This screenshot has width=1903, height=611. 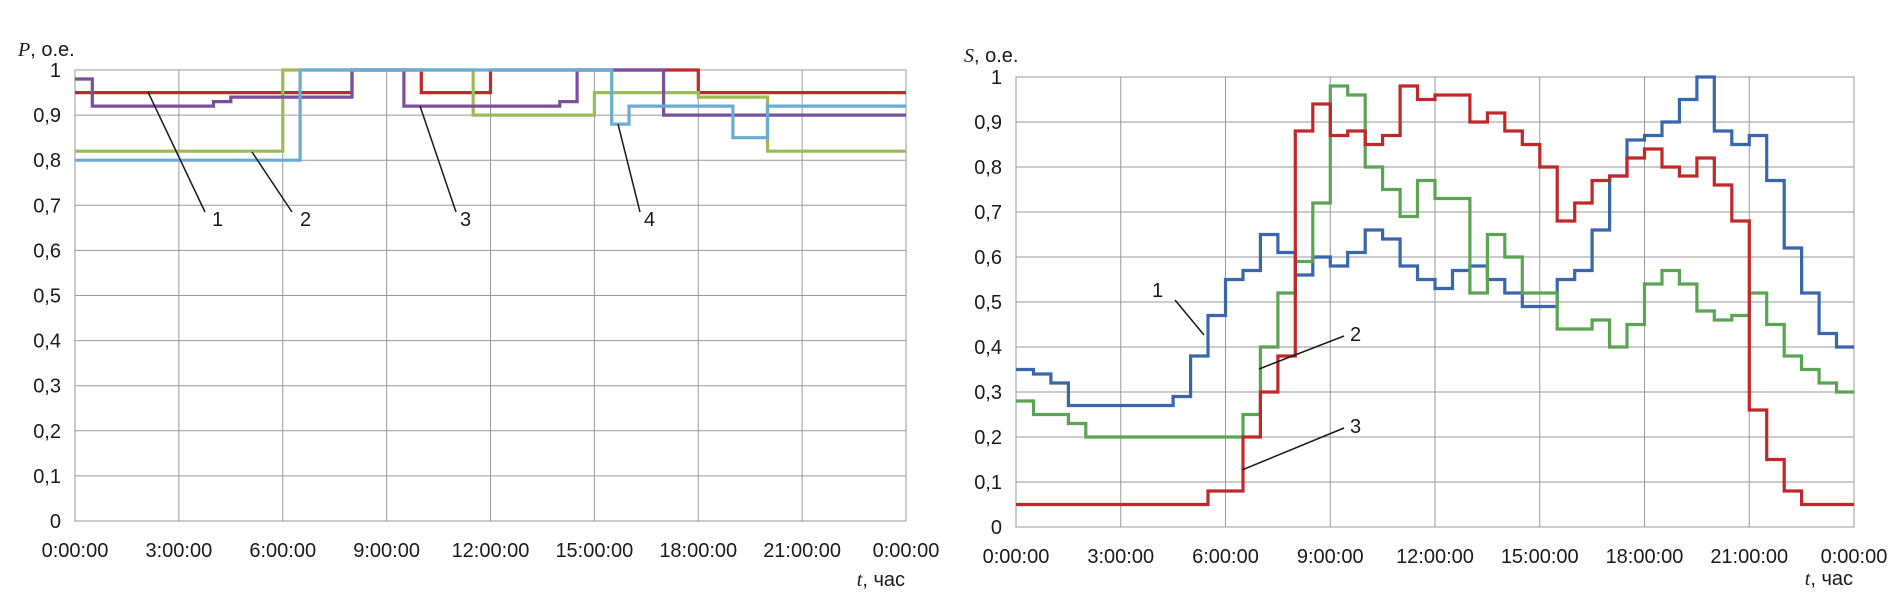 I want to click on y-axis-title: S, о.е., so click(x=991, y=56).